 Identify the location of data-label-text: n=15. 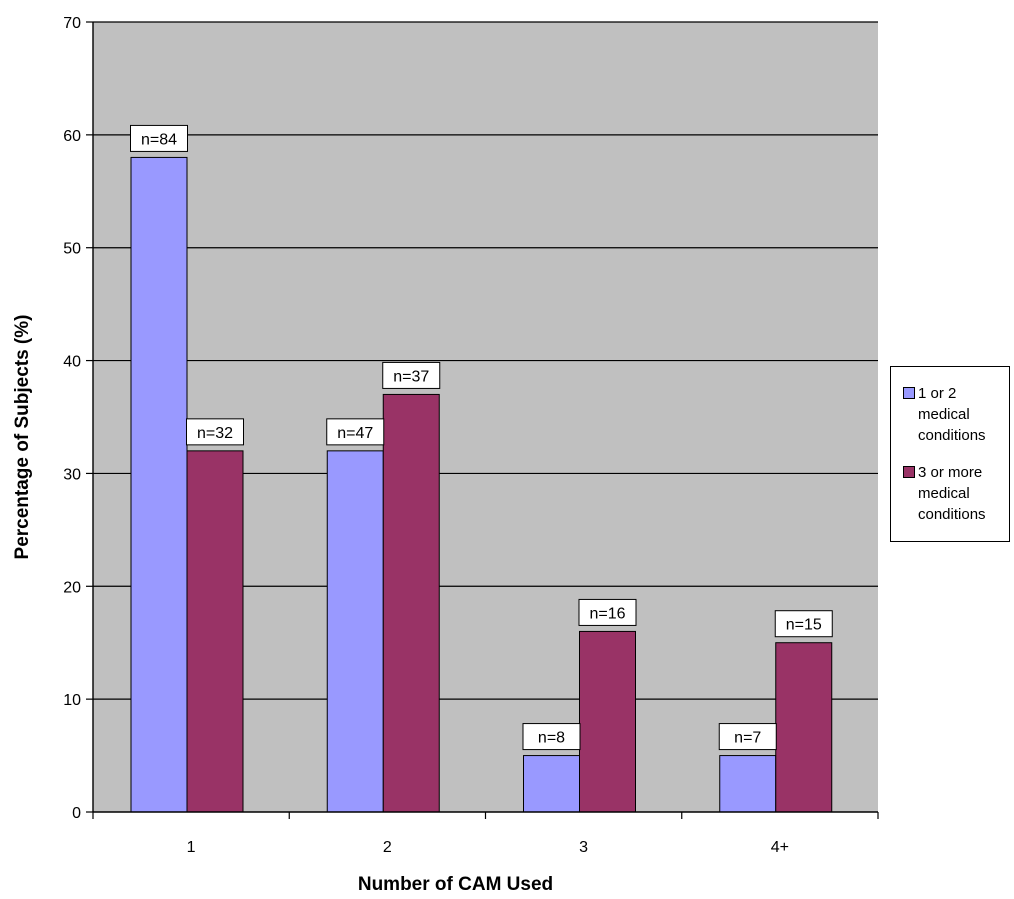
(804, 625).